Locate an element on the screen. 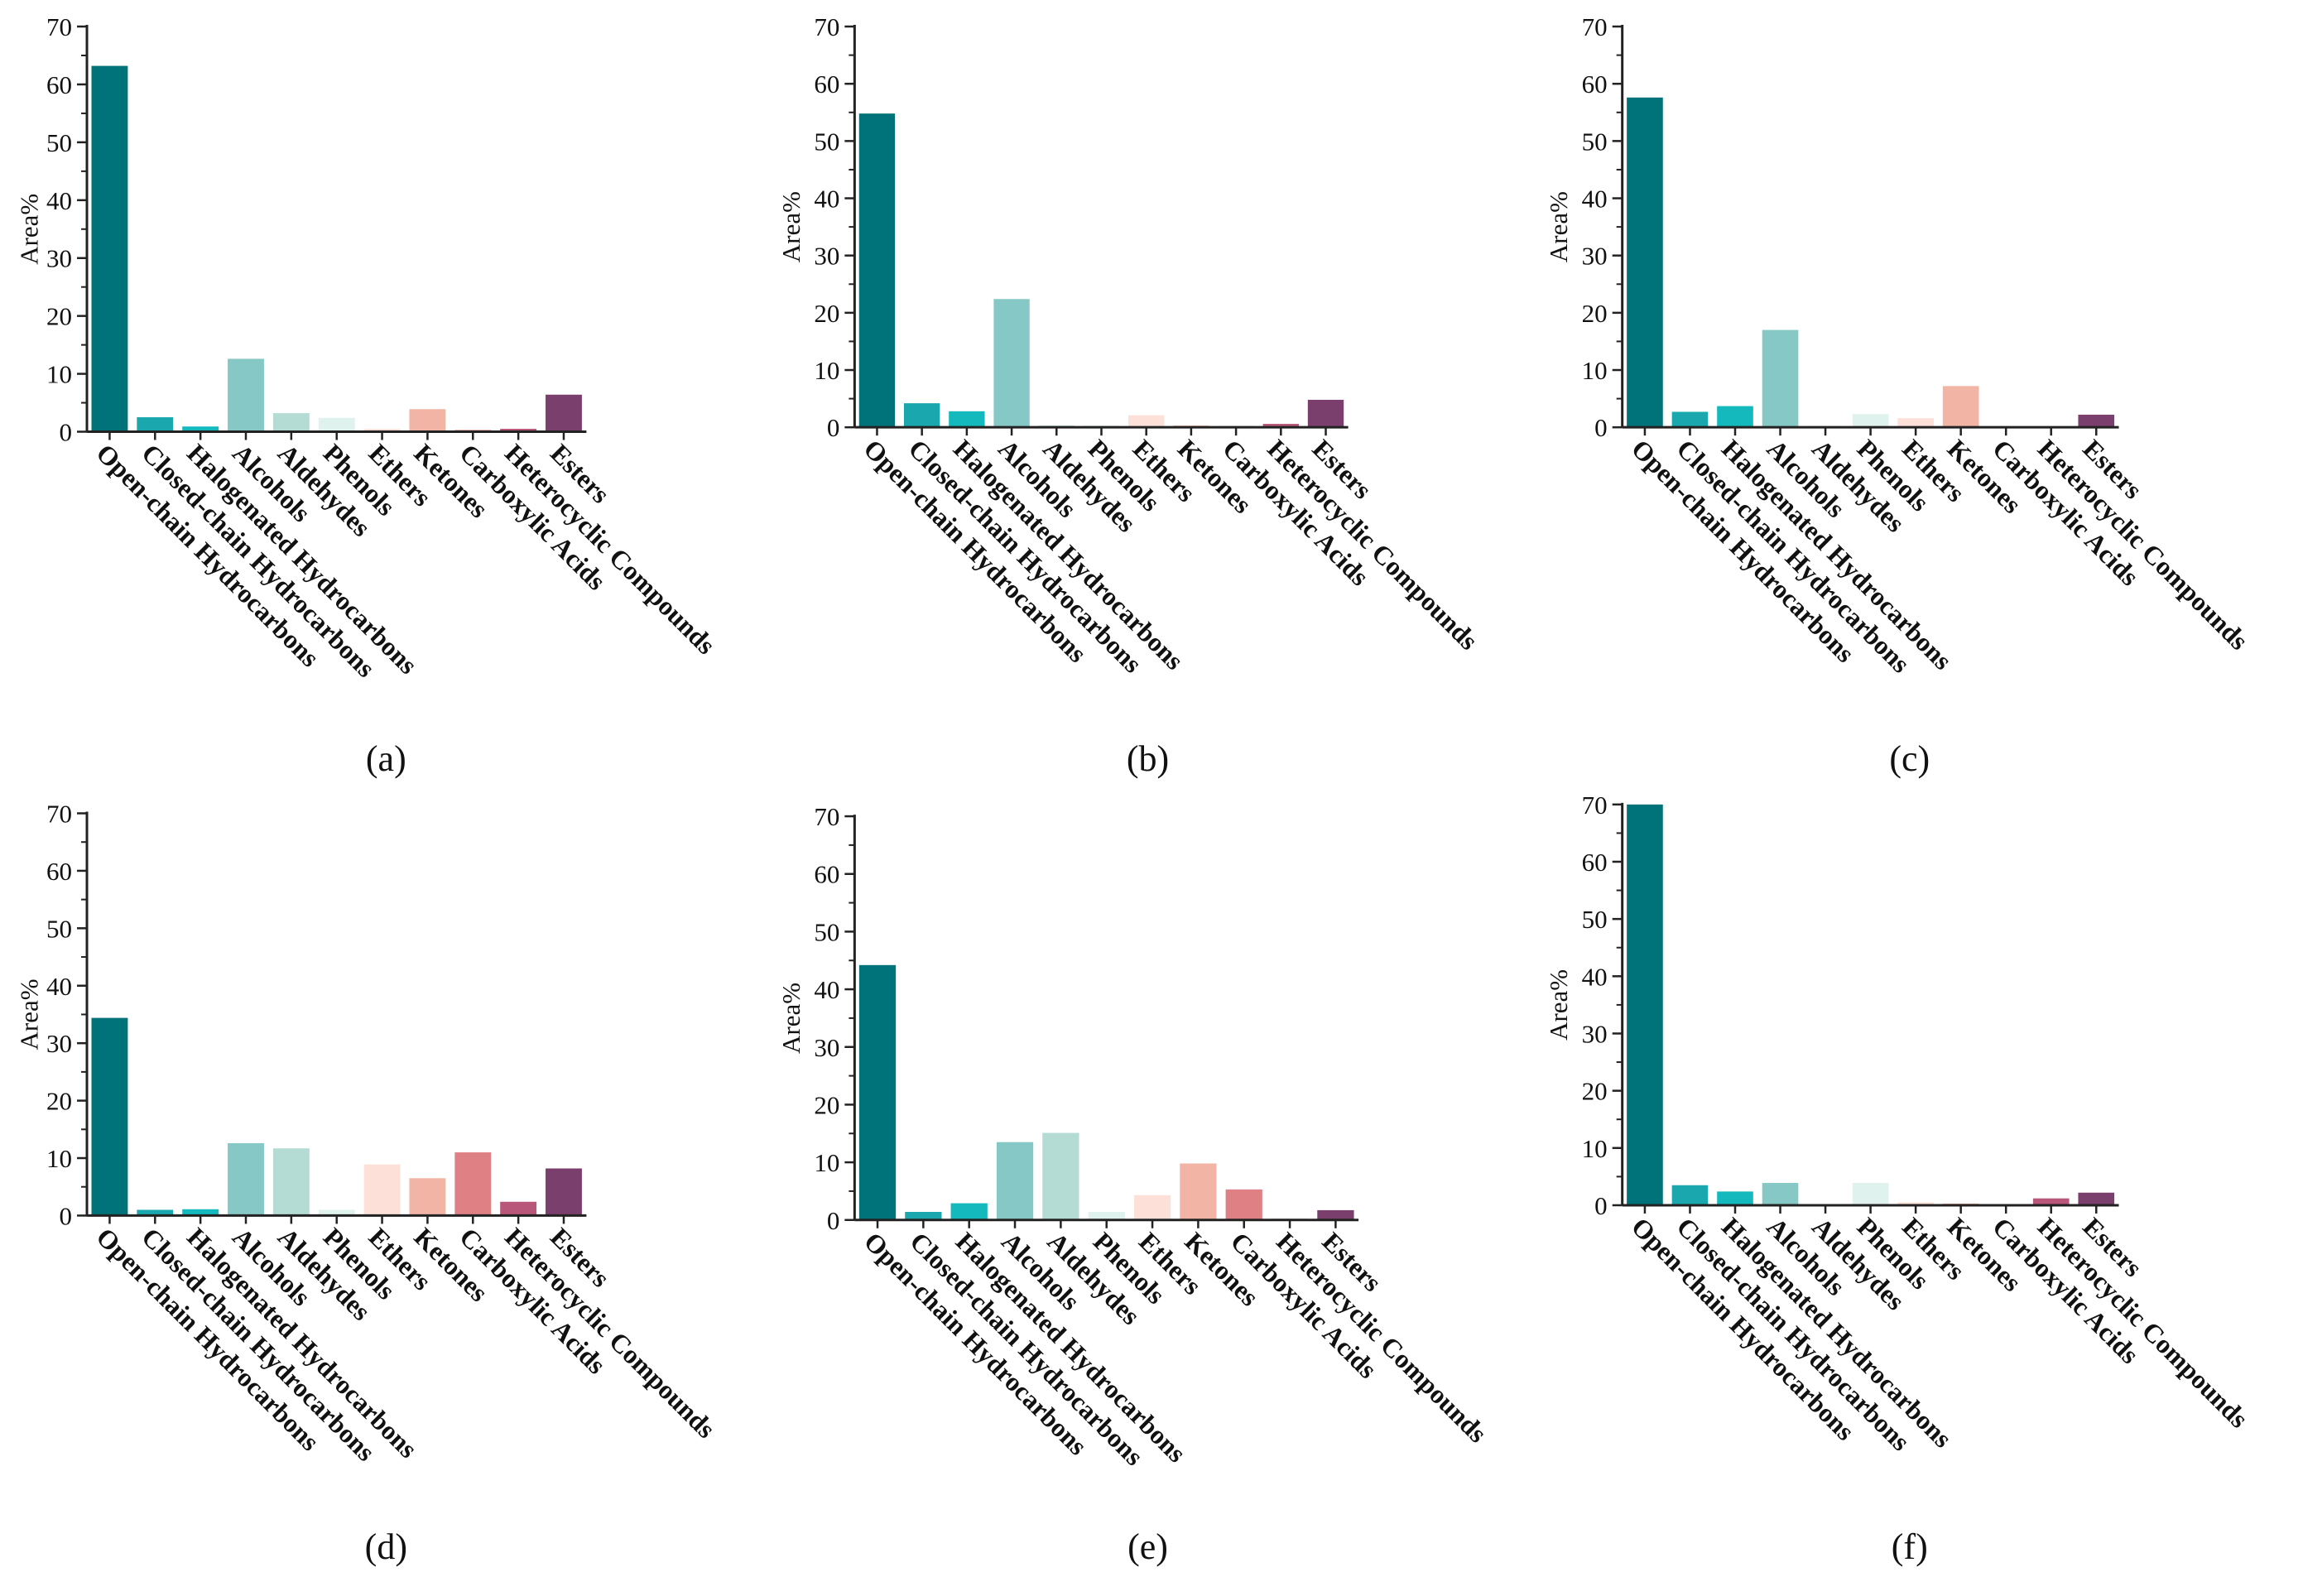 The width and height of the screenshot is (2303, 1596). panel-caption: (d) is located at coordinates (386, 1546).